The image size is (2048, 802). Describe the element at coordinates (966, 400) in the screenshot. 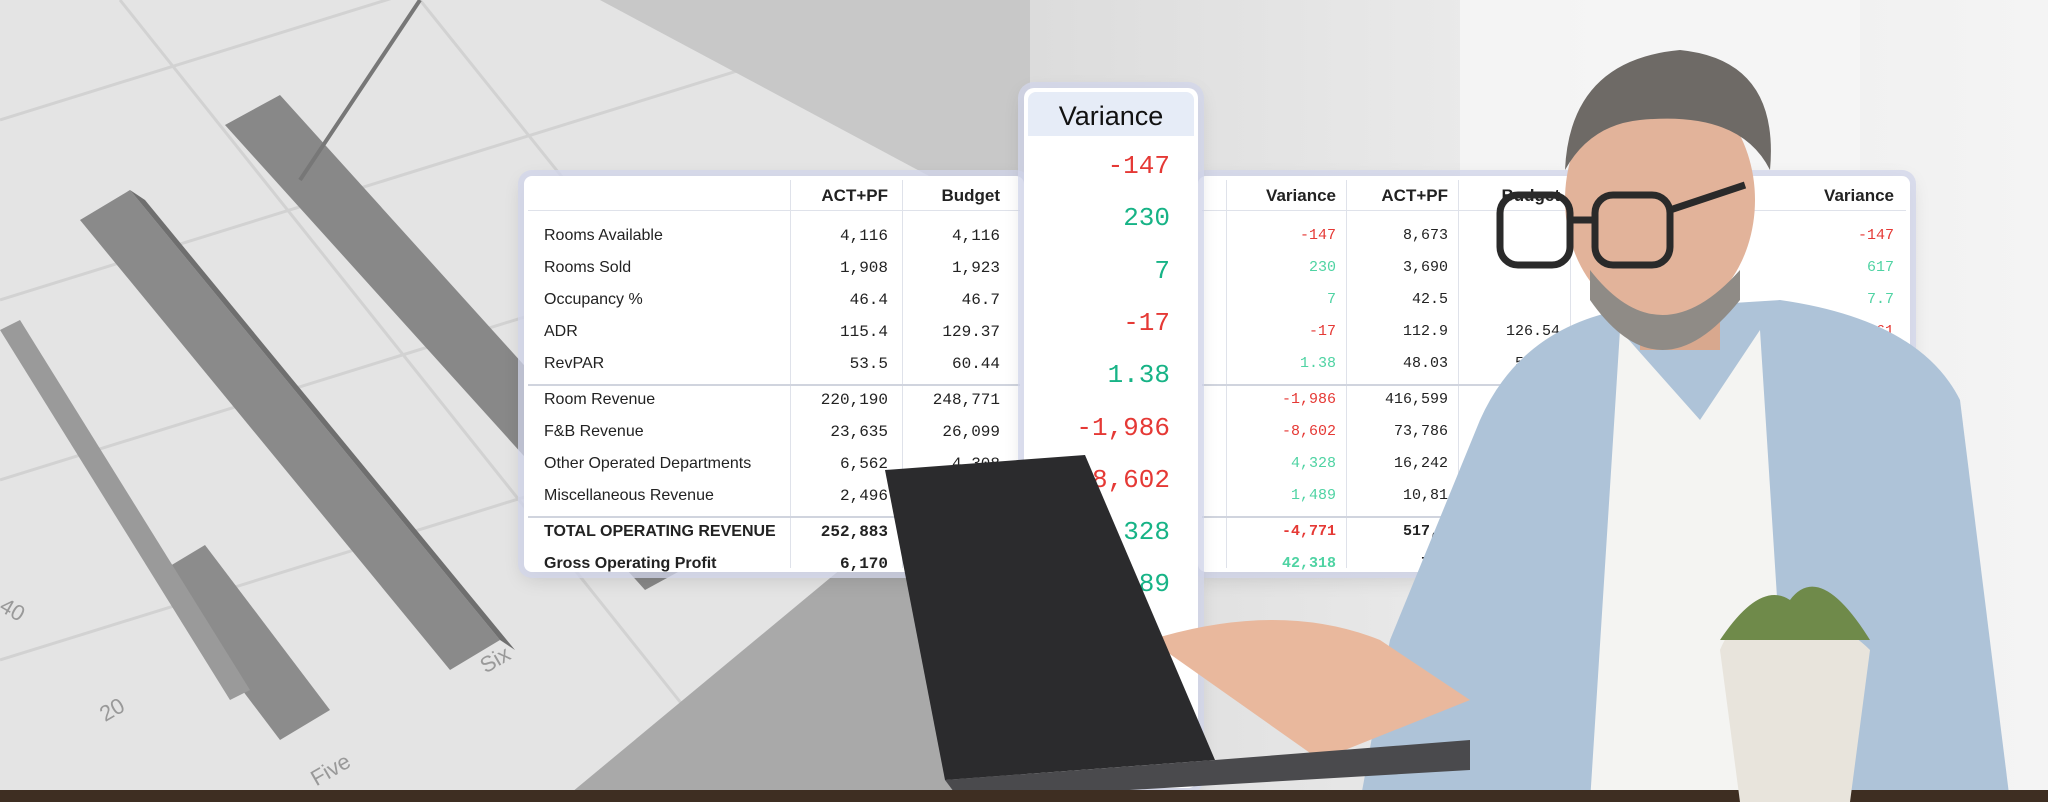

I see `table-cell: 248,771` at that location.